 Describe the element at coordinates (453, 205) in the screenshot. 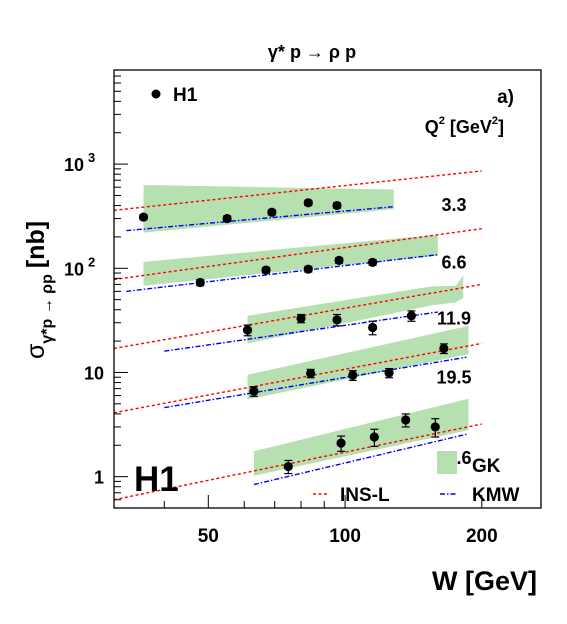

I see `q2-label-0: 3.3` at that location.